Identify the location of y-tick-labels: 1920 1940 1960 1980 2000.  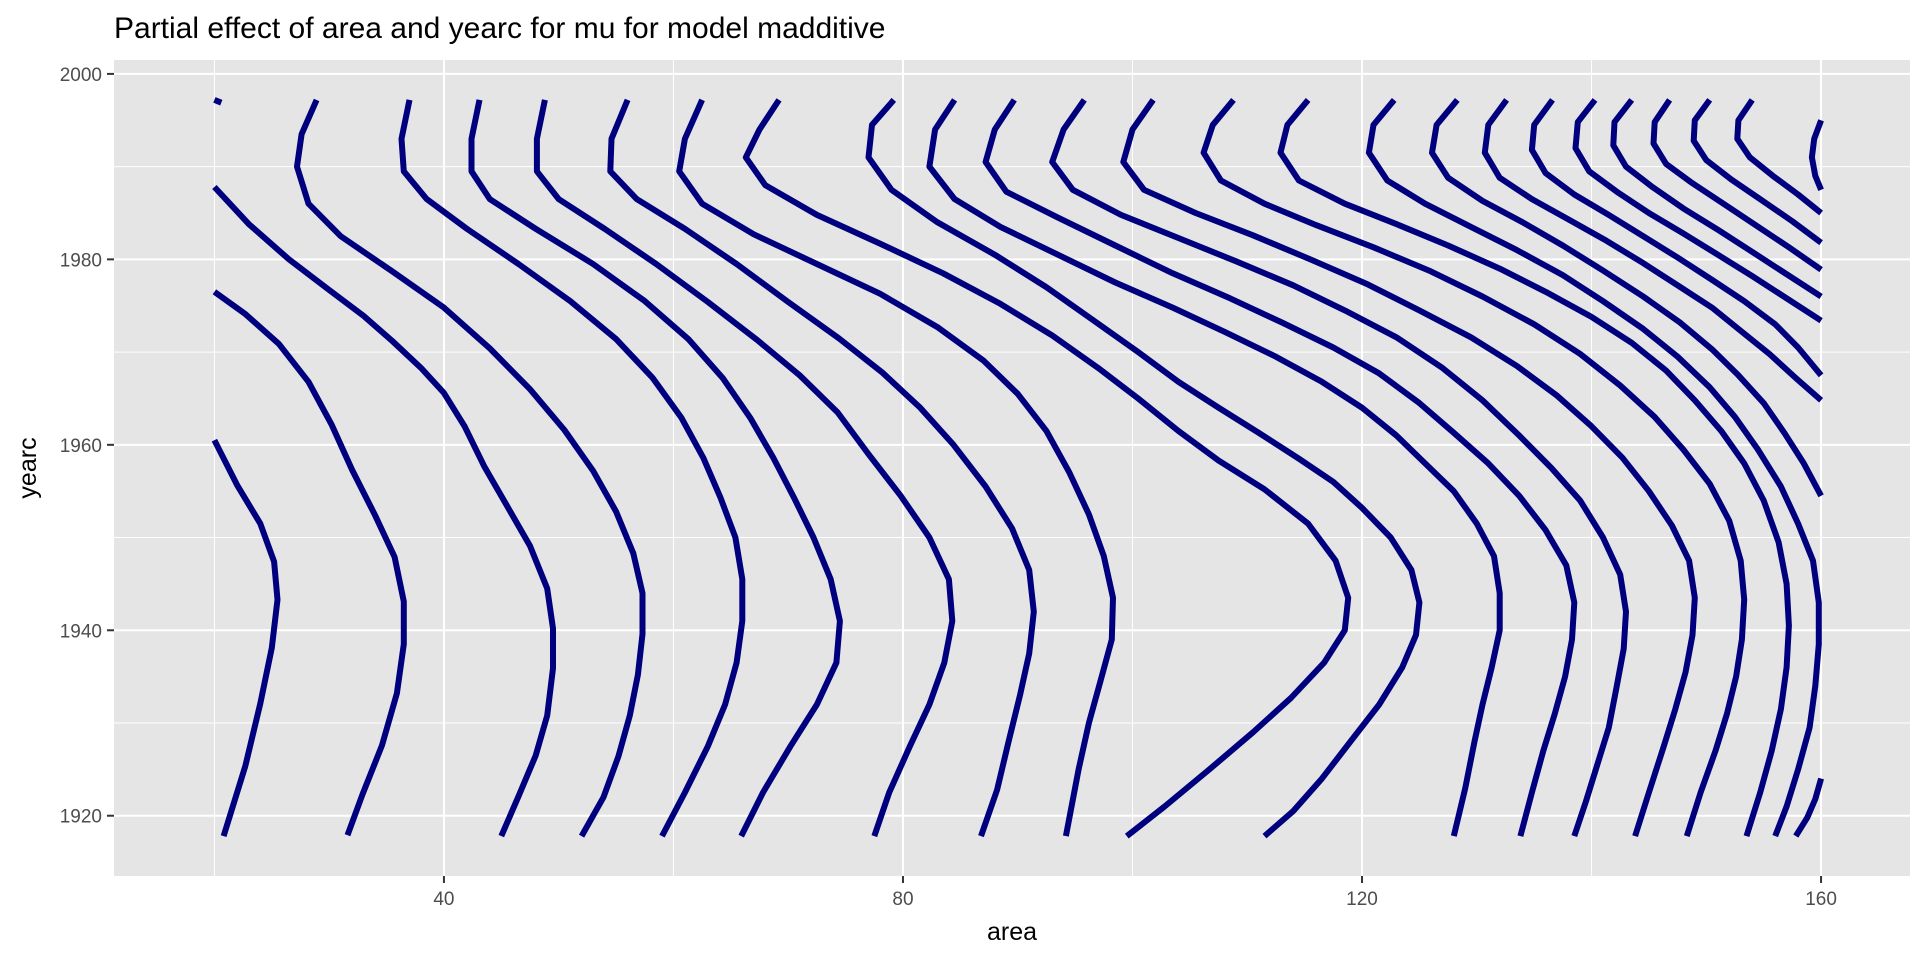
(81, 446).